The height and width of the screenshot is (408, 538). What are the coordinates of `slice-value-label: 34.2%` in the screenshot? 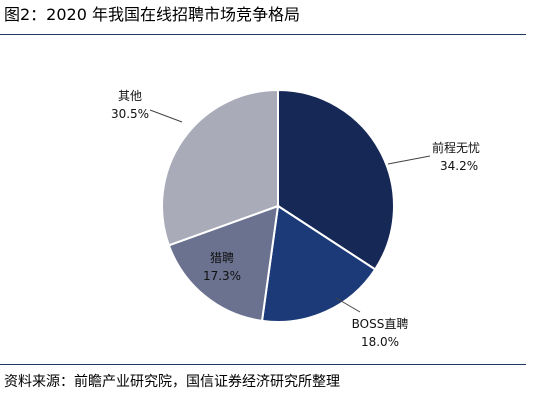 It's located at (459, 166).